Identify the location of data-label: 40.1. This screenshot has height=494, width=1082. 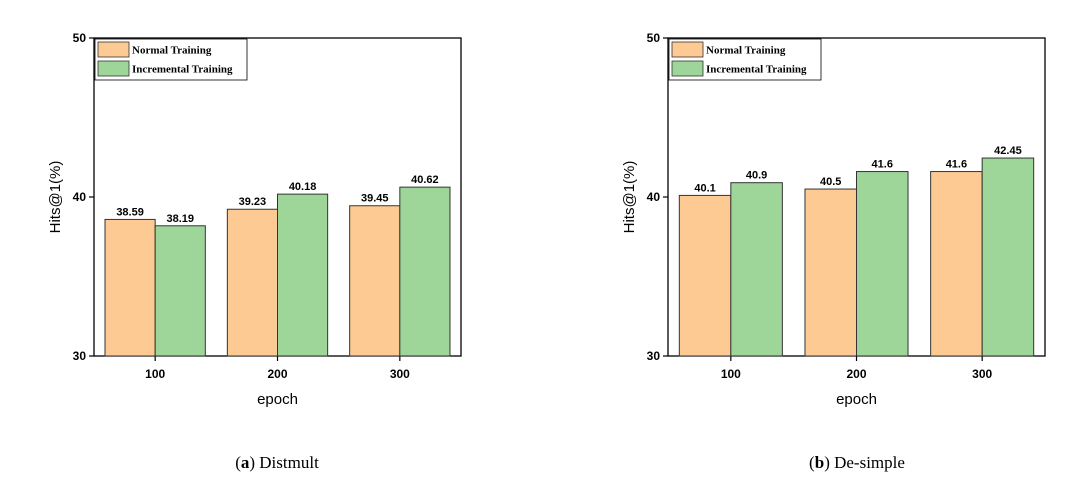
(704, 188).